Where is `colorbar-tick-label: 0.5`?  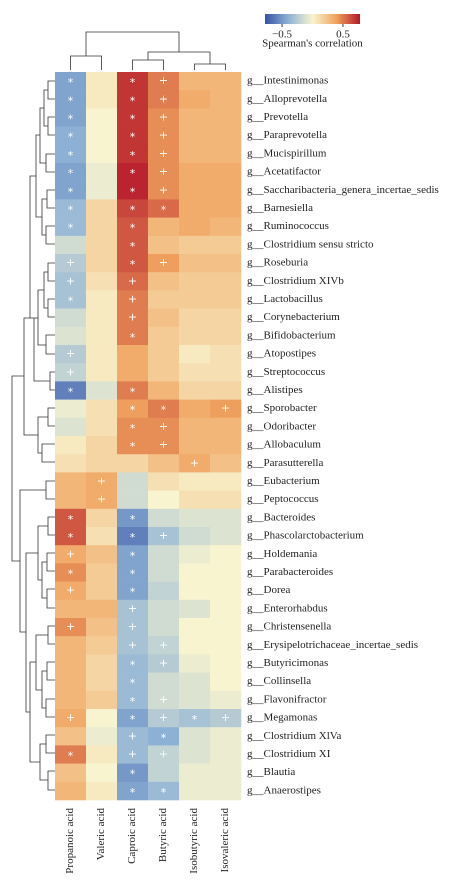 colorbar-tick-label: 0.5 is located at coordinates (343, 35).